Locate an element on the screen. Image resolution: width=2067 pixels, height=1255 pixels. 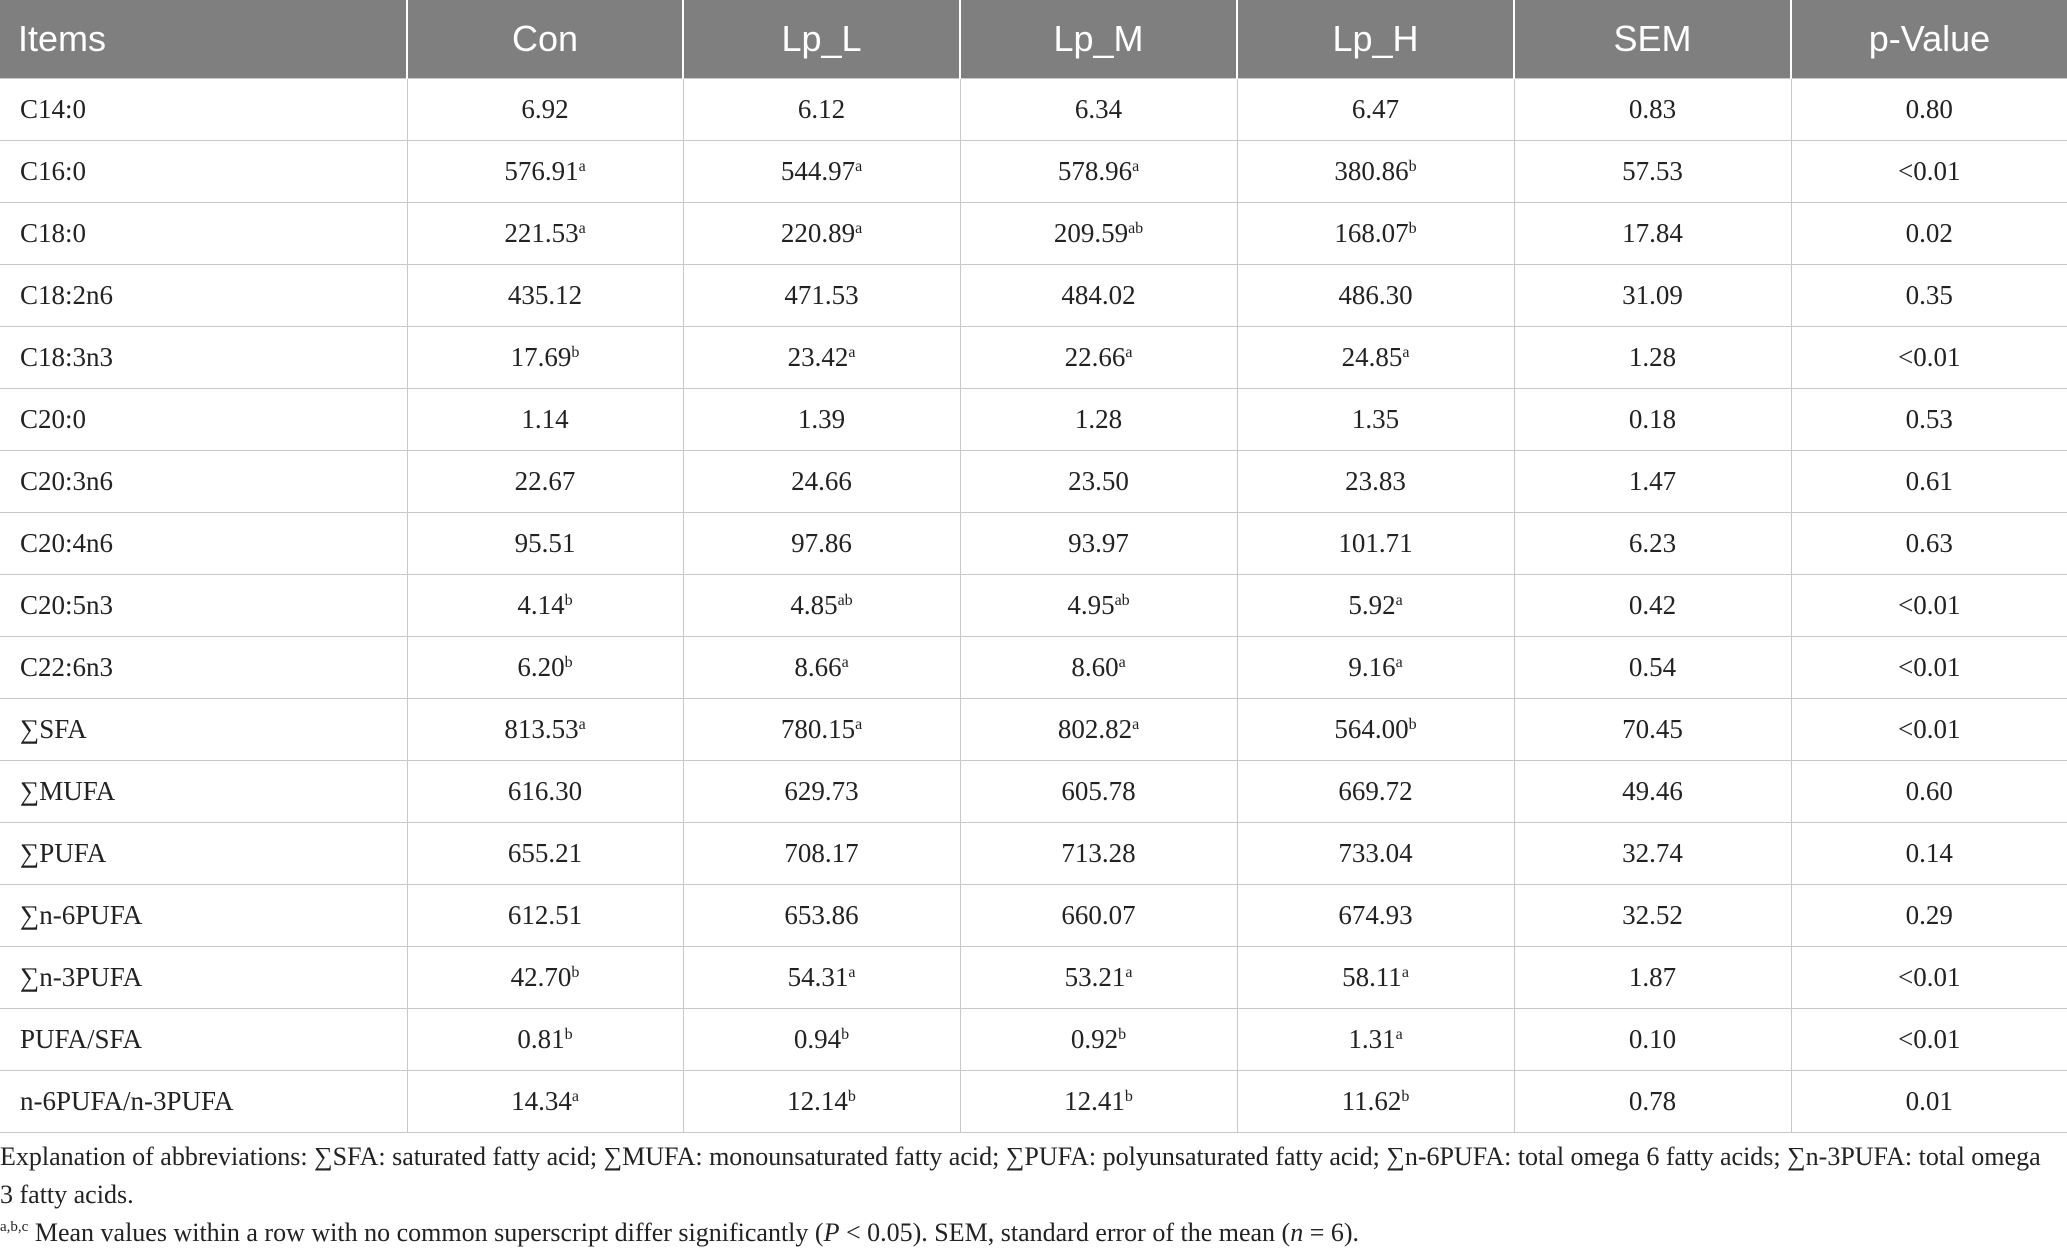
header-con: Con is located at coordinates (544, 39).